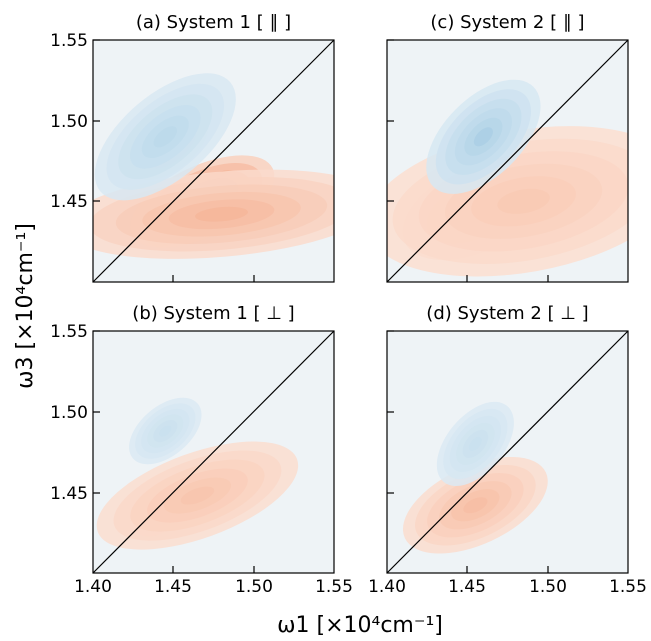 This screenshot has width=651, height=641. I want to click on xtick-label-right-4: 1.55, so click(628, 587).